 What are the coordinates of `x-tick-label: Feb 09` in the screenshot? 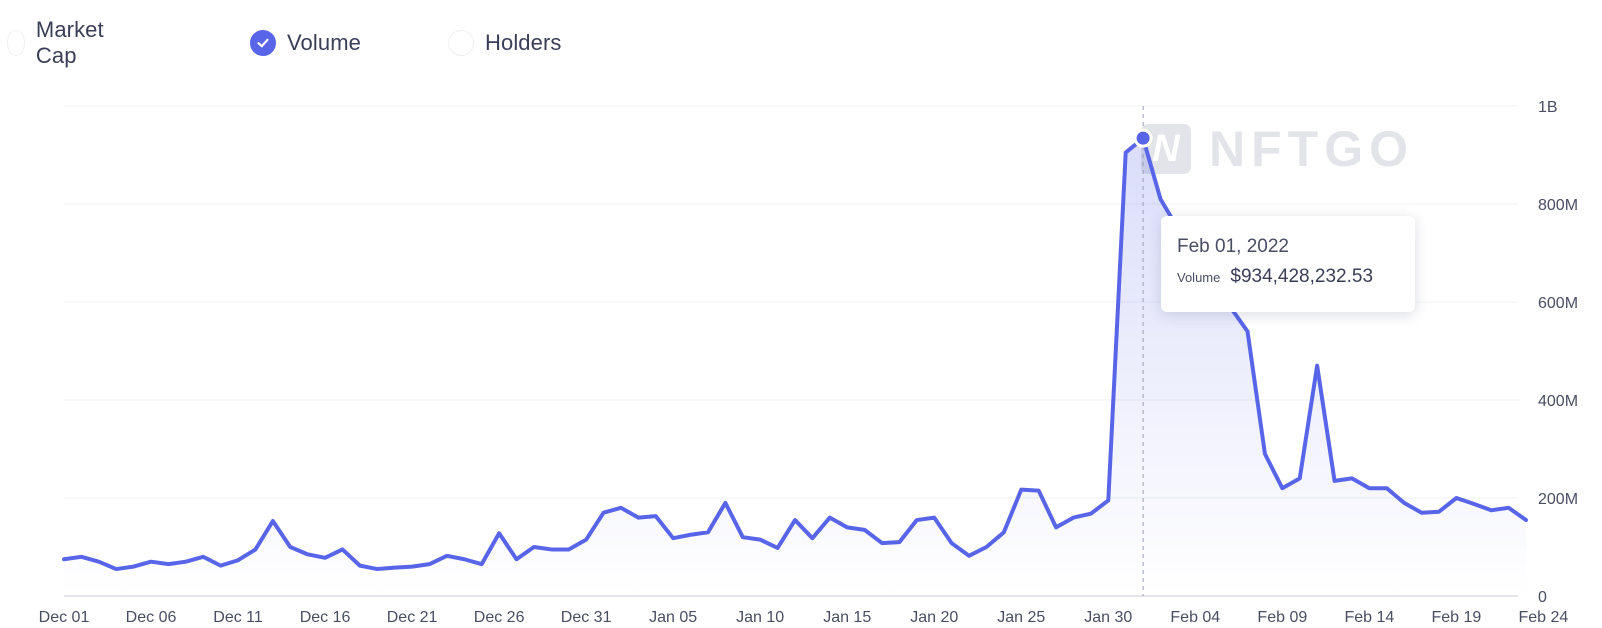 It's located at (1282, 617).